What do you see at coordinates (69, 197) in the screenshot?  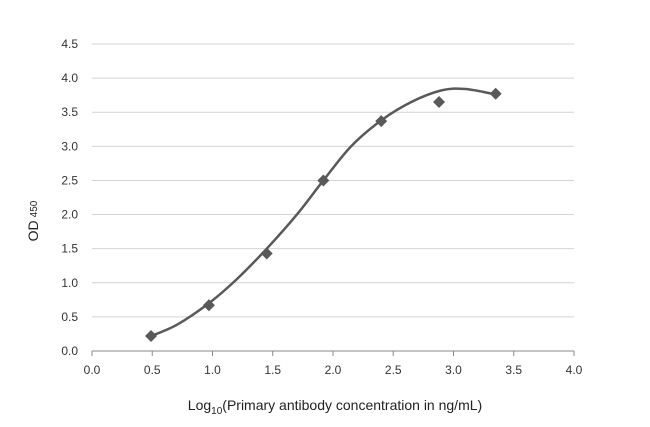 I see `y-tick-labels: 0.0 0.5 1.0 1.5 2.0 2.5 3.0 3.5 4.0 4.5` at bounding box center [69, 197].